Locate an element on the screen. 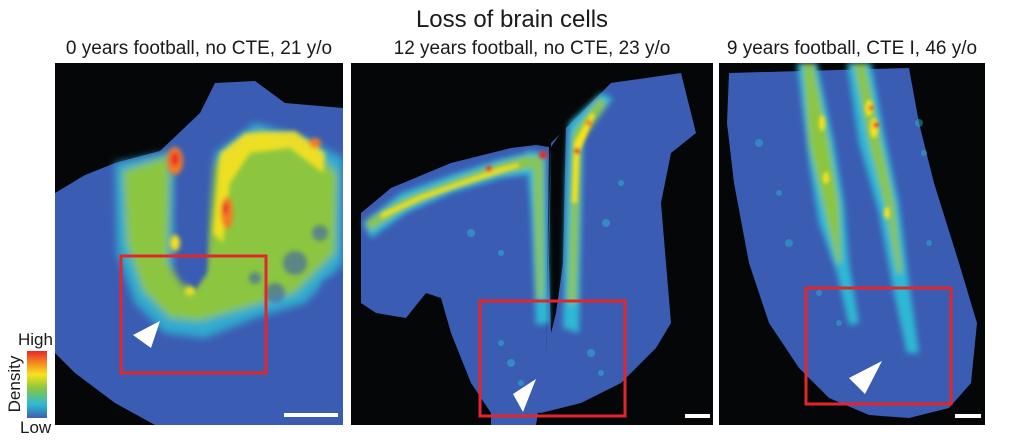  panel-3-title: 9 years football, CTE I, 46 y/o is located at coordinates (852, 48).